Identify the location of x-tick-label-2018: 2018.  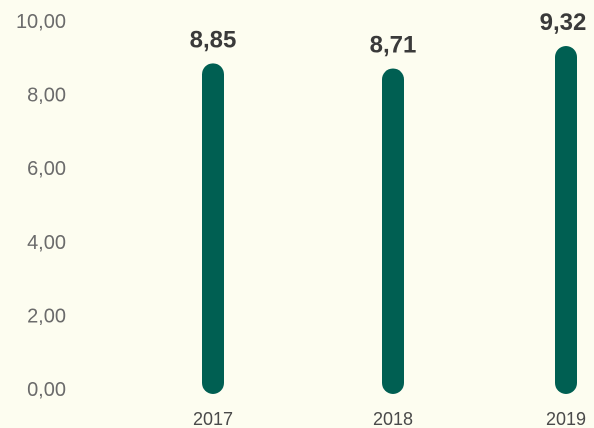
(393, 418).